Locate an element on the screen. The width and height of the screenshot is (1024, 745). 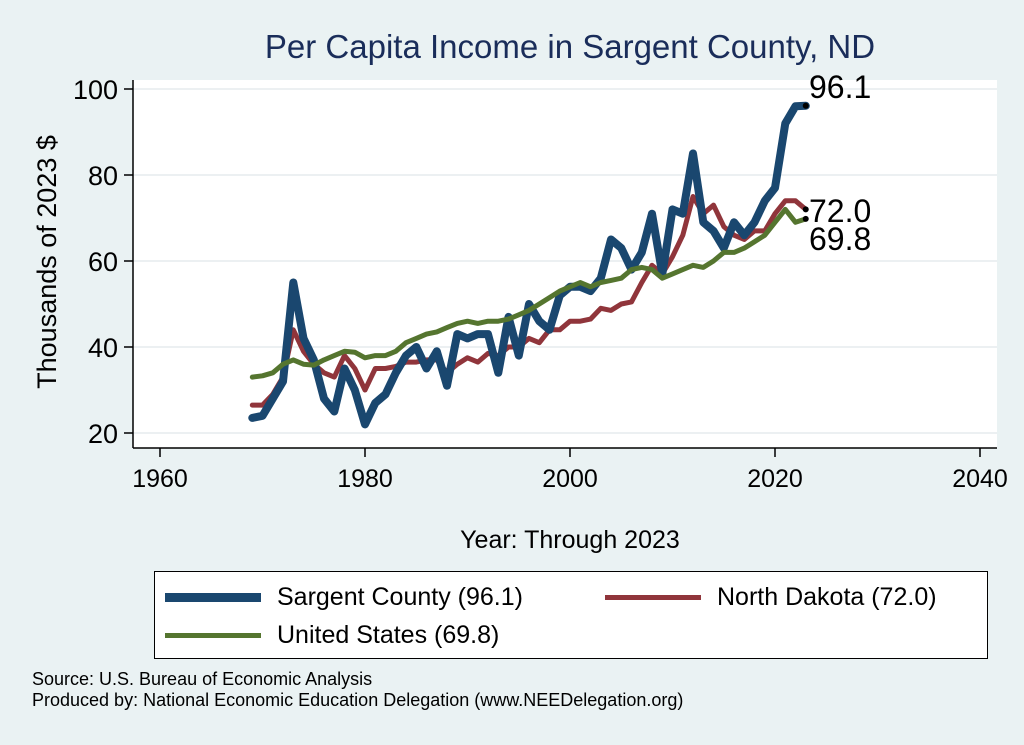
legend-item-united-states: United States (69.8) is located at coordinates (332, 635).